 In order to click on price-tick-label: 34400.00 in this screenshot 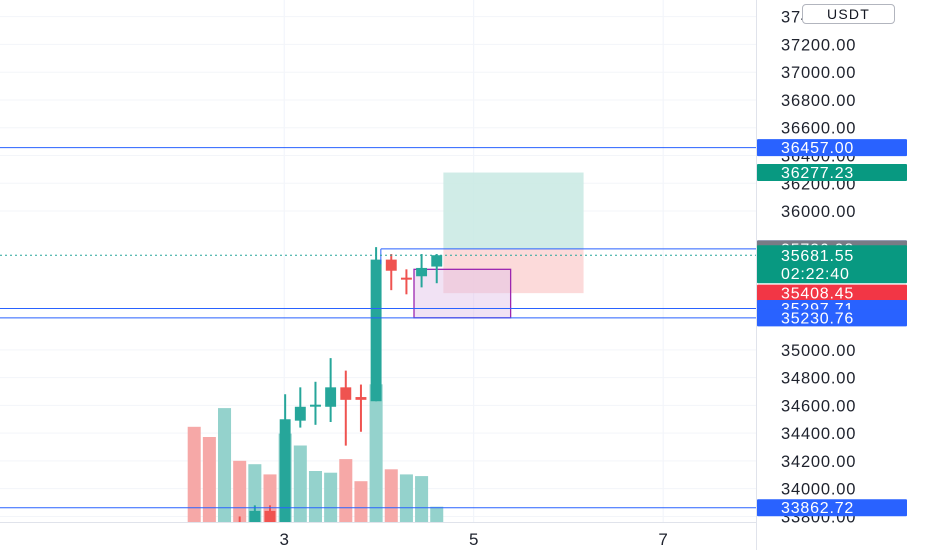, I will do `click(818, 434)`.